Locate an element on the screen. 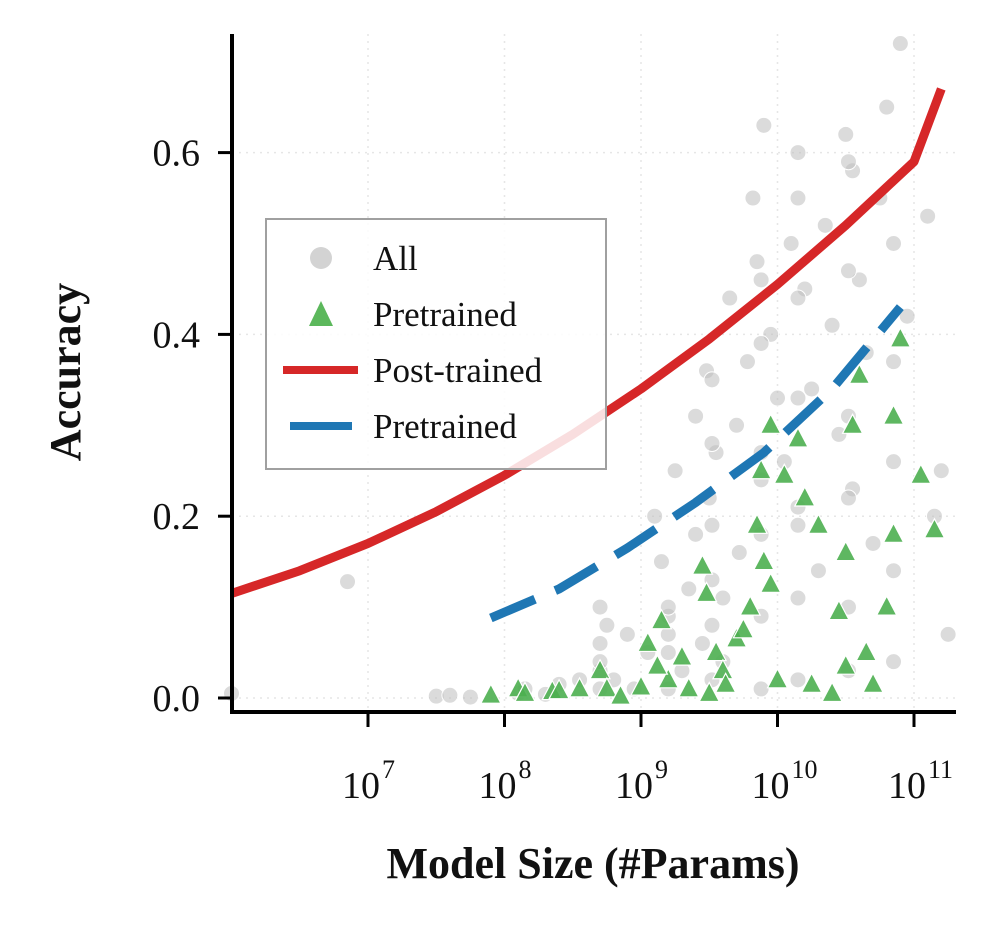 Image resolution: width=999 pixels, height=931 pixels. x-tick-exponent: 9 is located at coordinates (661, 769).